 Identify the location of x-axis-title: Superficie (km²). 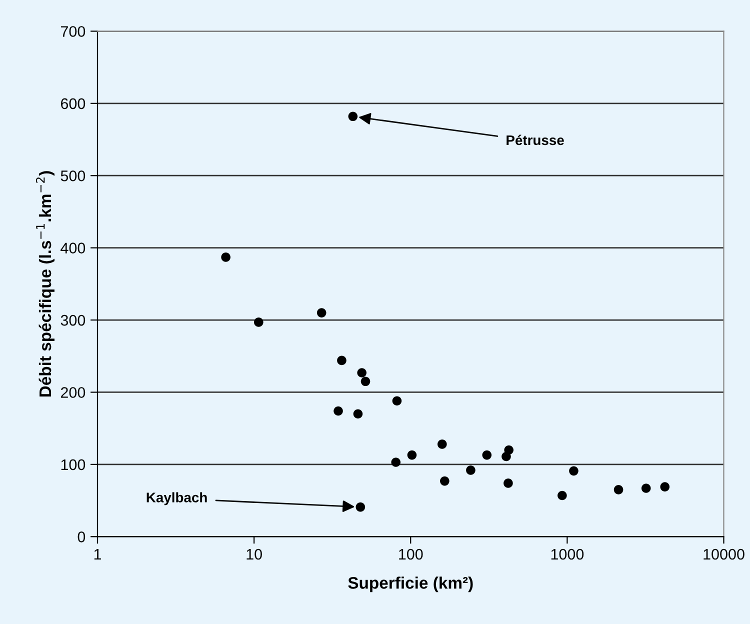
(410, 584).